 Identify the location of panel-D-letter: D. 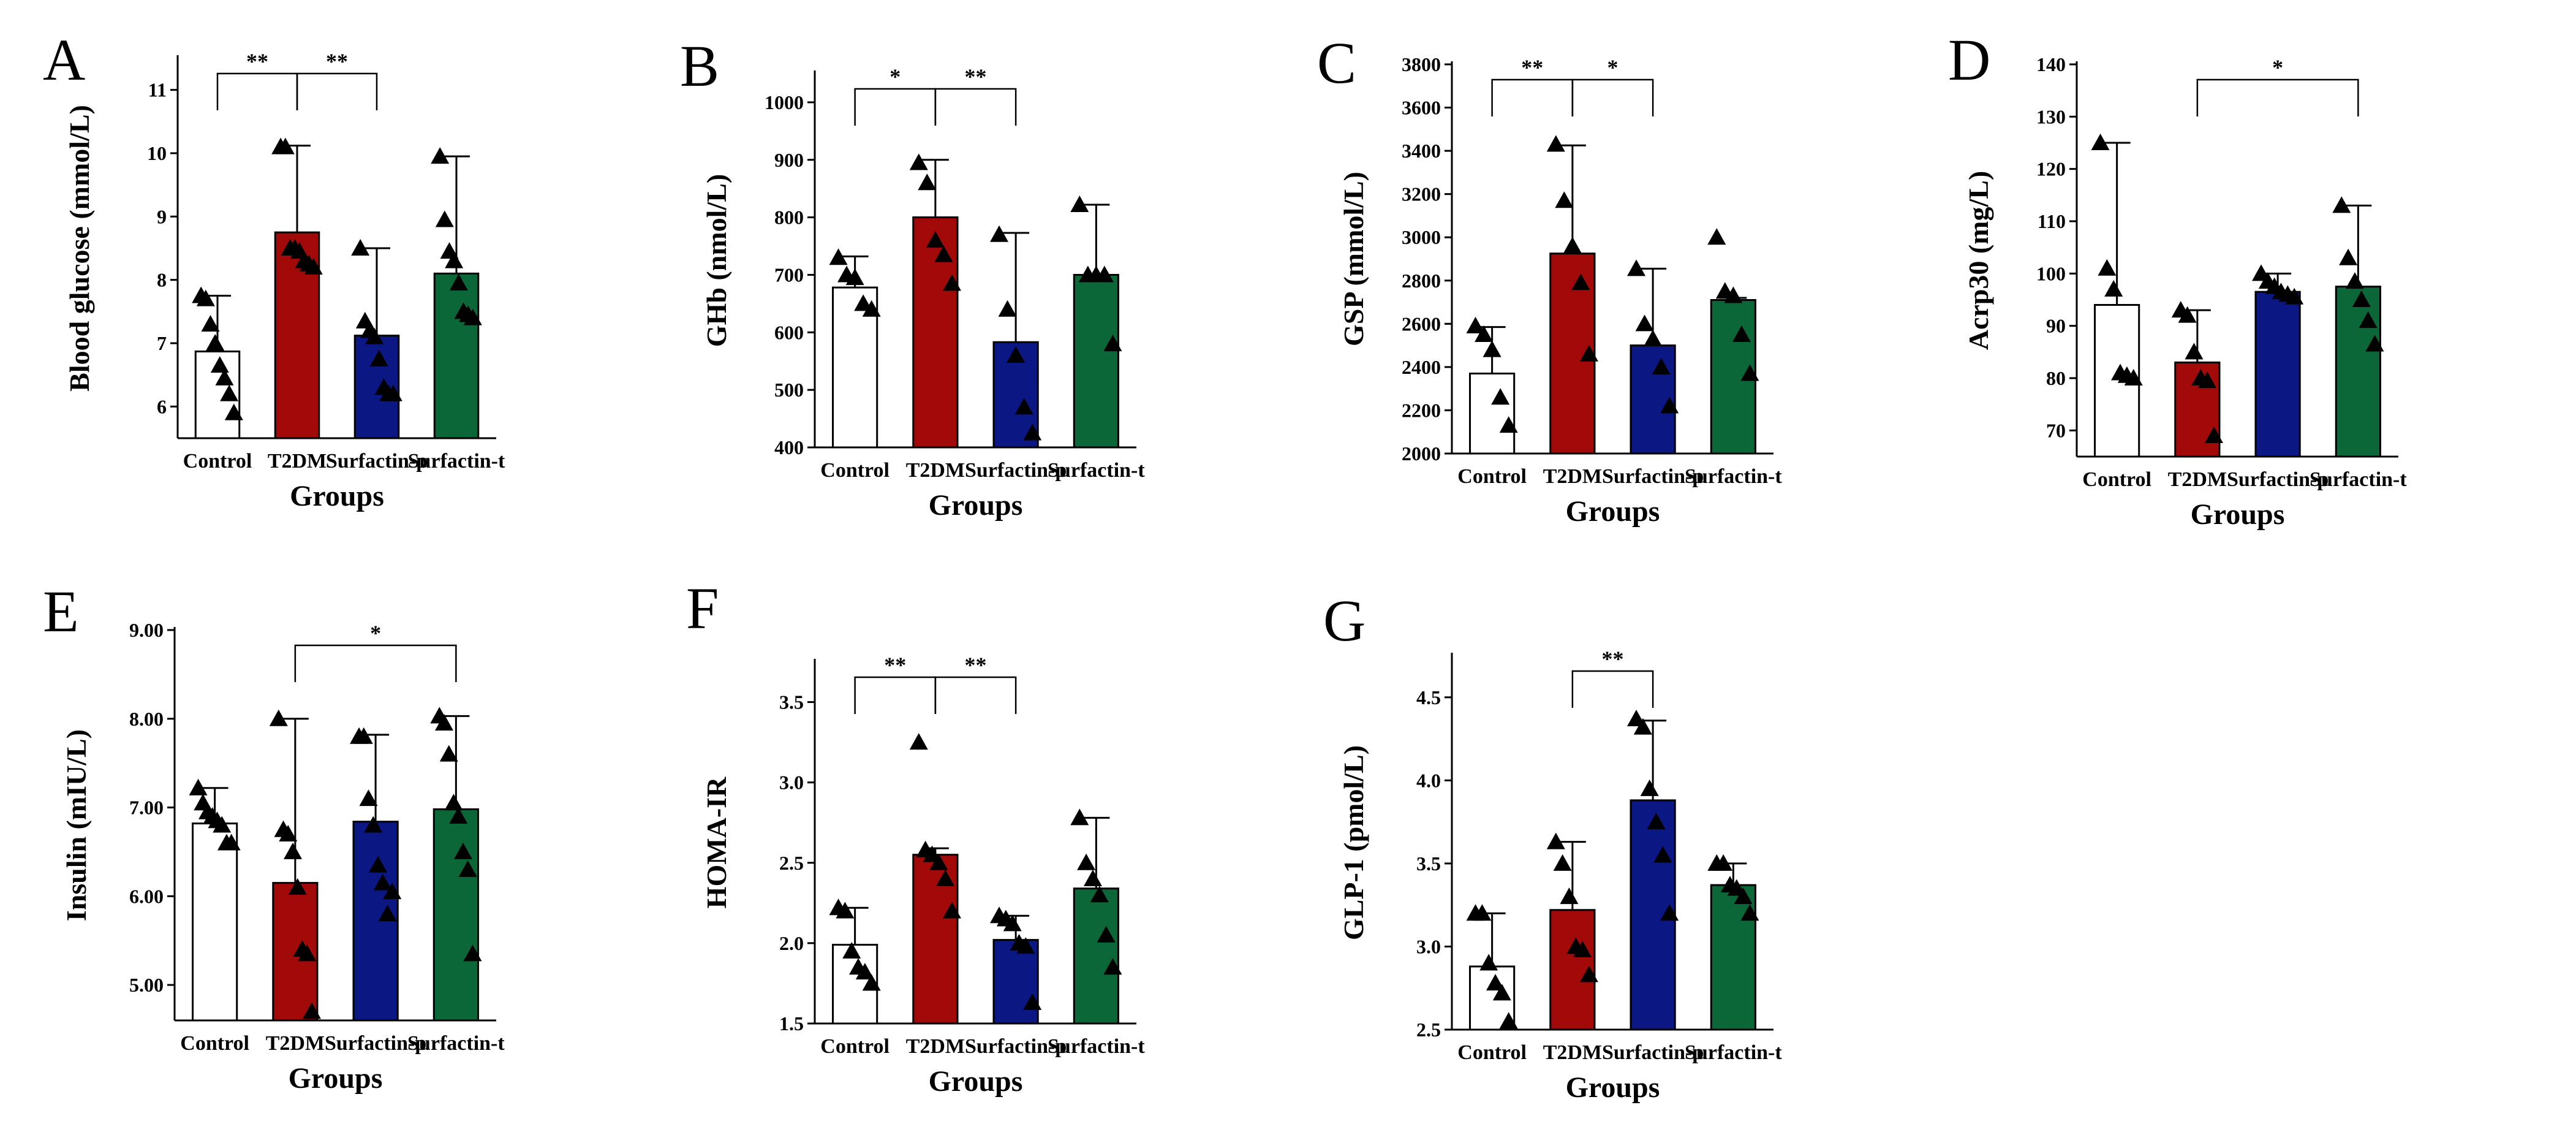
(1969, 60).